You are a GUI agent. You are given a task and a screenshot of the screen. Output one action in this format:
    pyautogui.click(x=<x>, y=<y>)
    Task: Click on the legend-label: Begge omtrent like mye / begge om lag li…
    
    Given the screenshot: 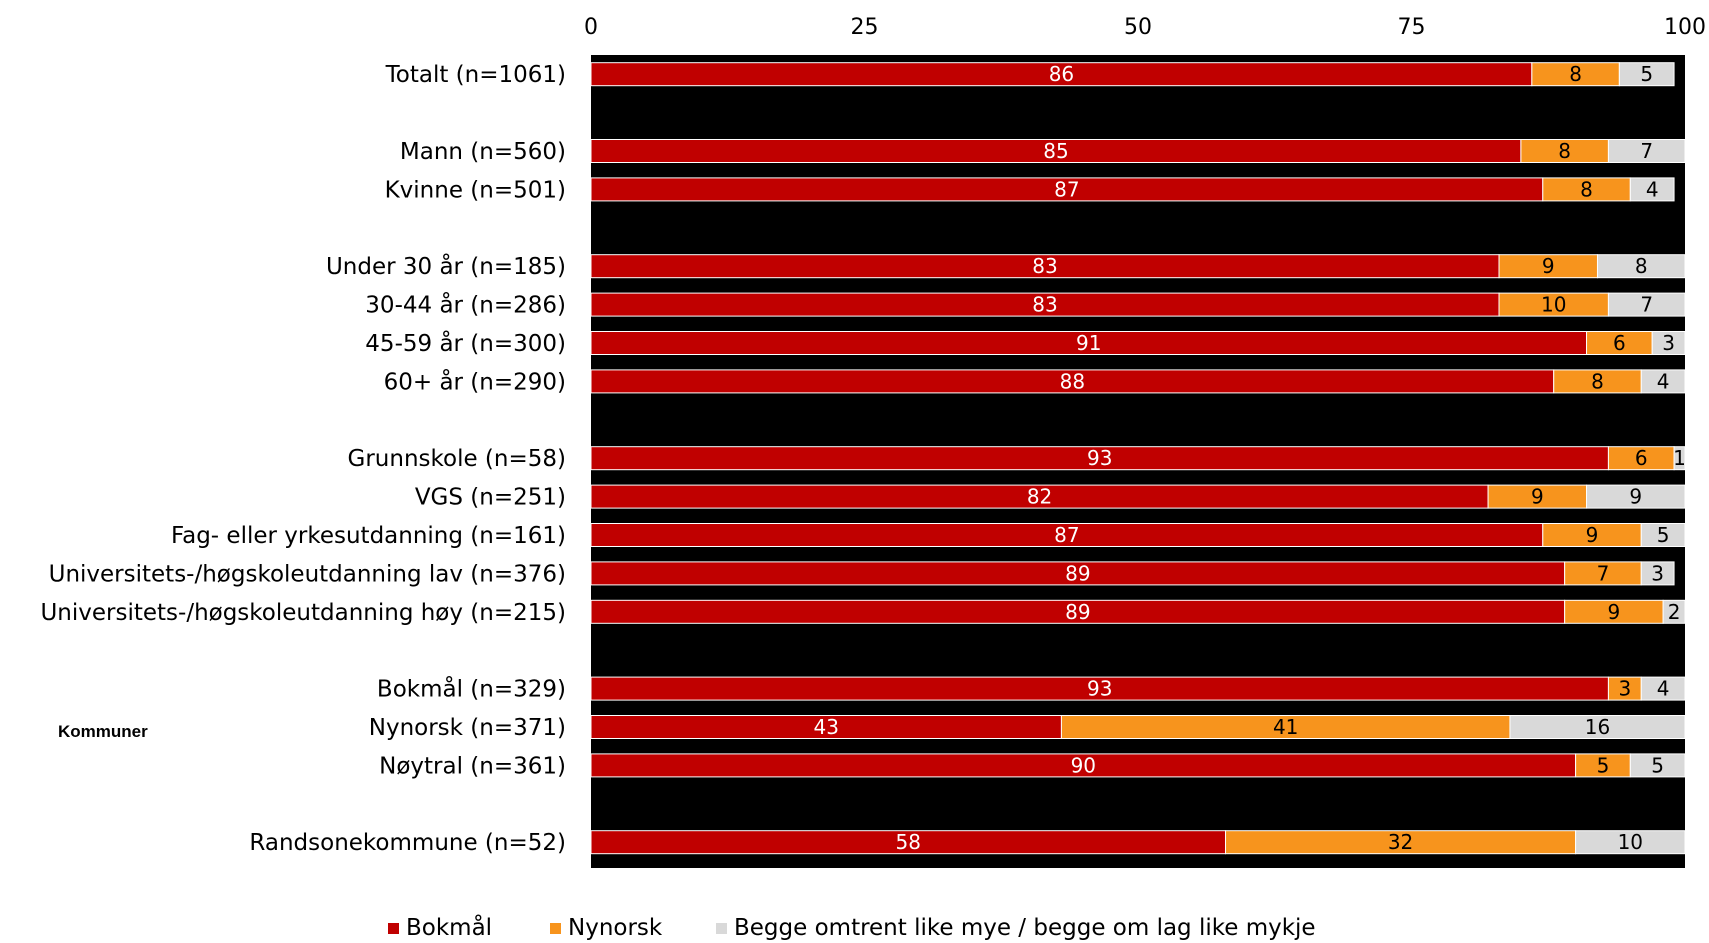 What is the action you would take?
    pyautogui.click(x=1025, y=928)
    